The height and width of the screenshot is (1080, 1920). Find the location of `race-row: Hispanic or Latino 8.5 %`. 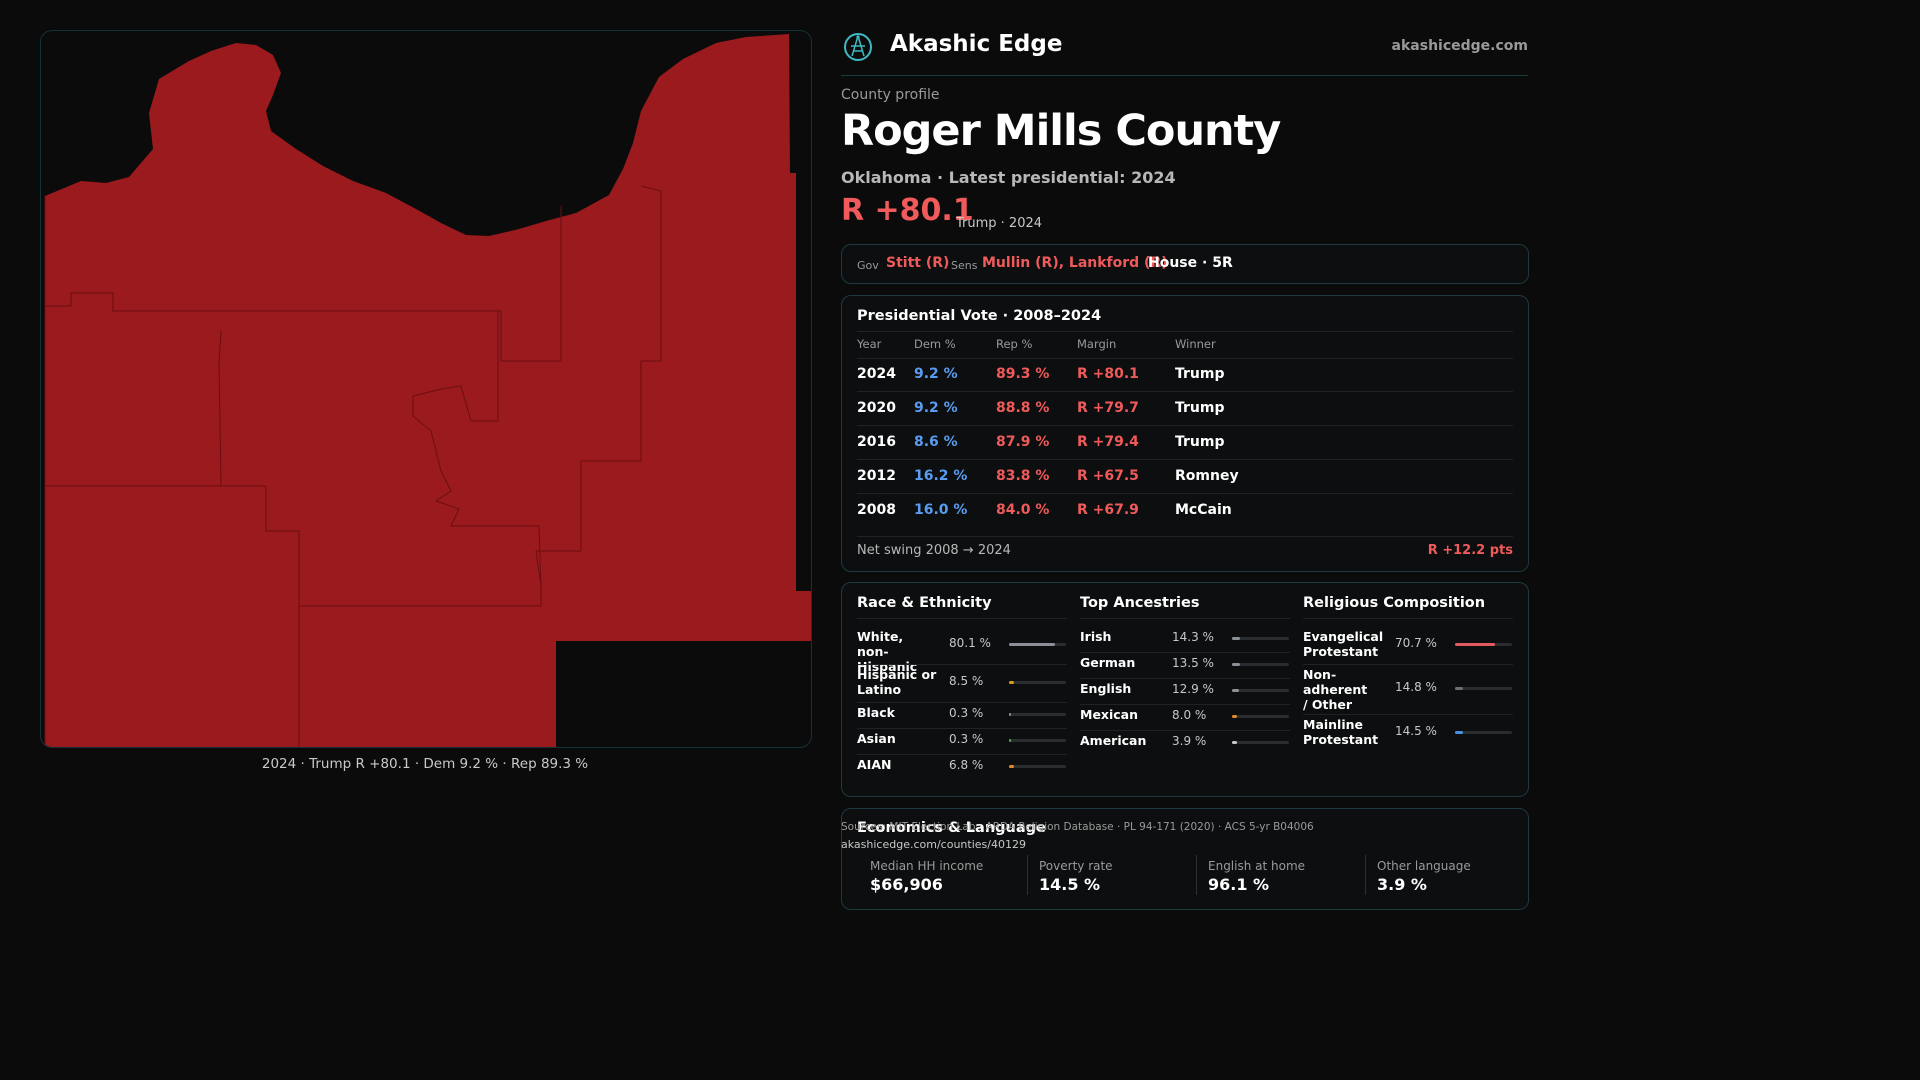

race-row: Hispanic or Latino 8.5 % is located at coordinates (962, 684).